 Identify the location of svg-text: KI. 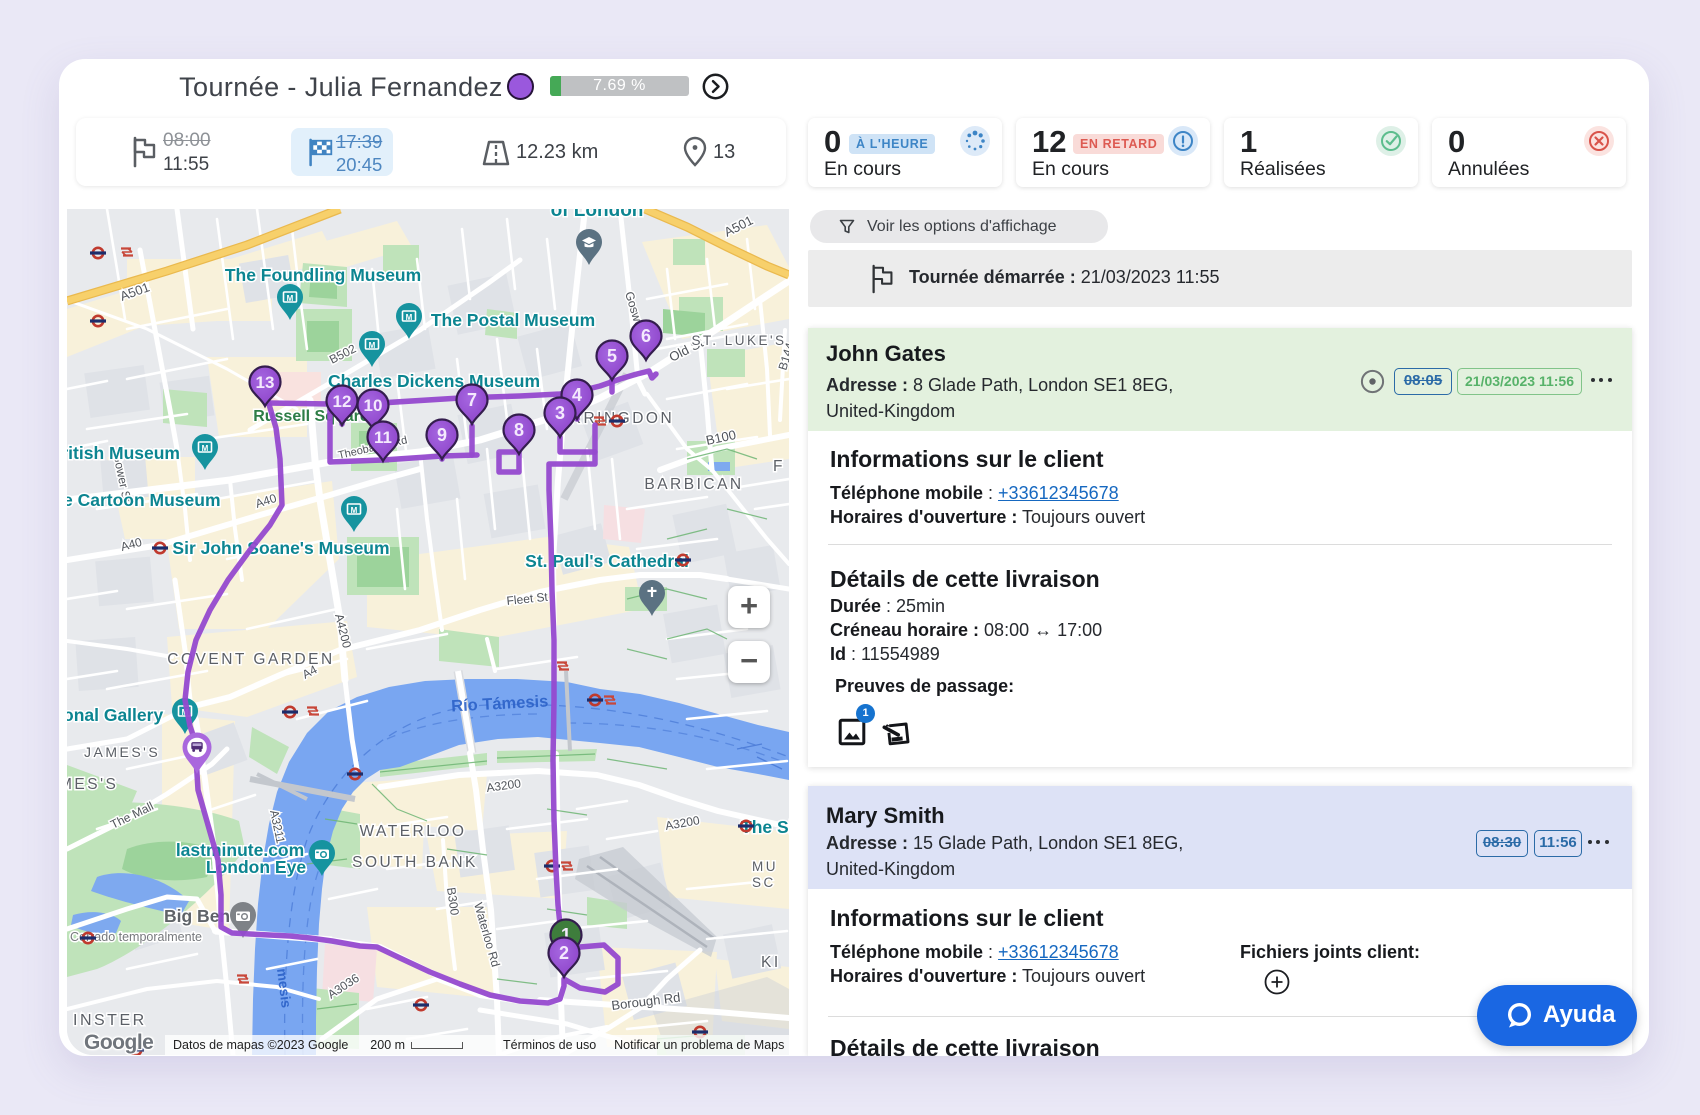
(771, 962).